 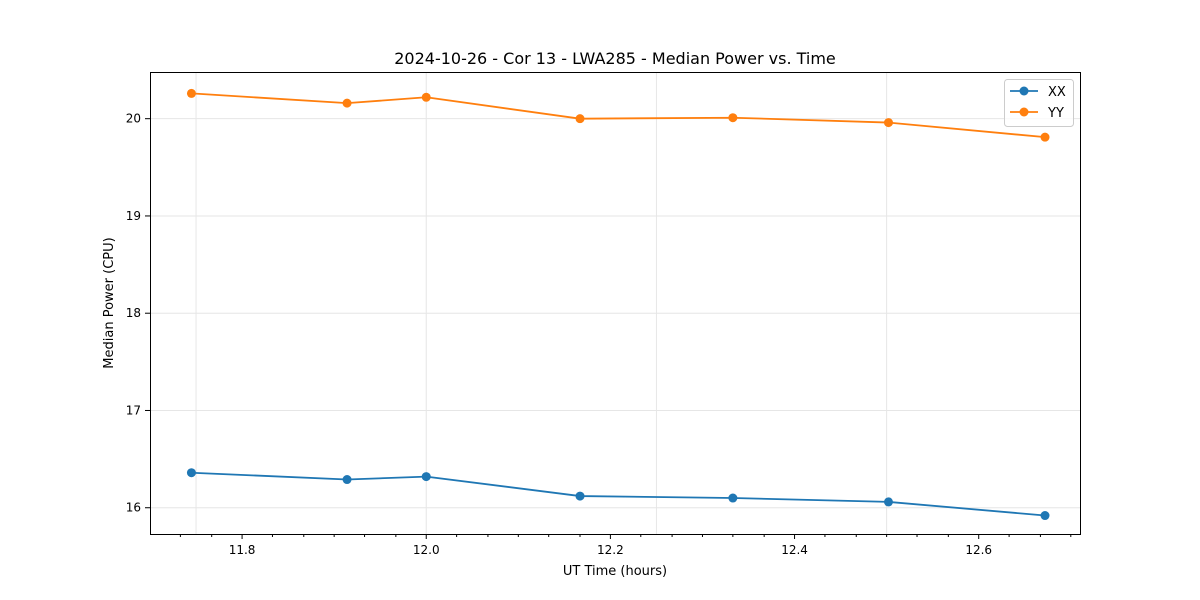 I want to click on legend-yy-label: YY, so click(x=1055, y=113).